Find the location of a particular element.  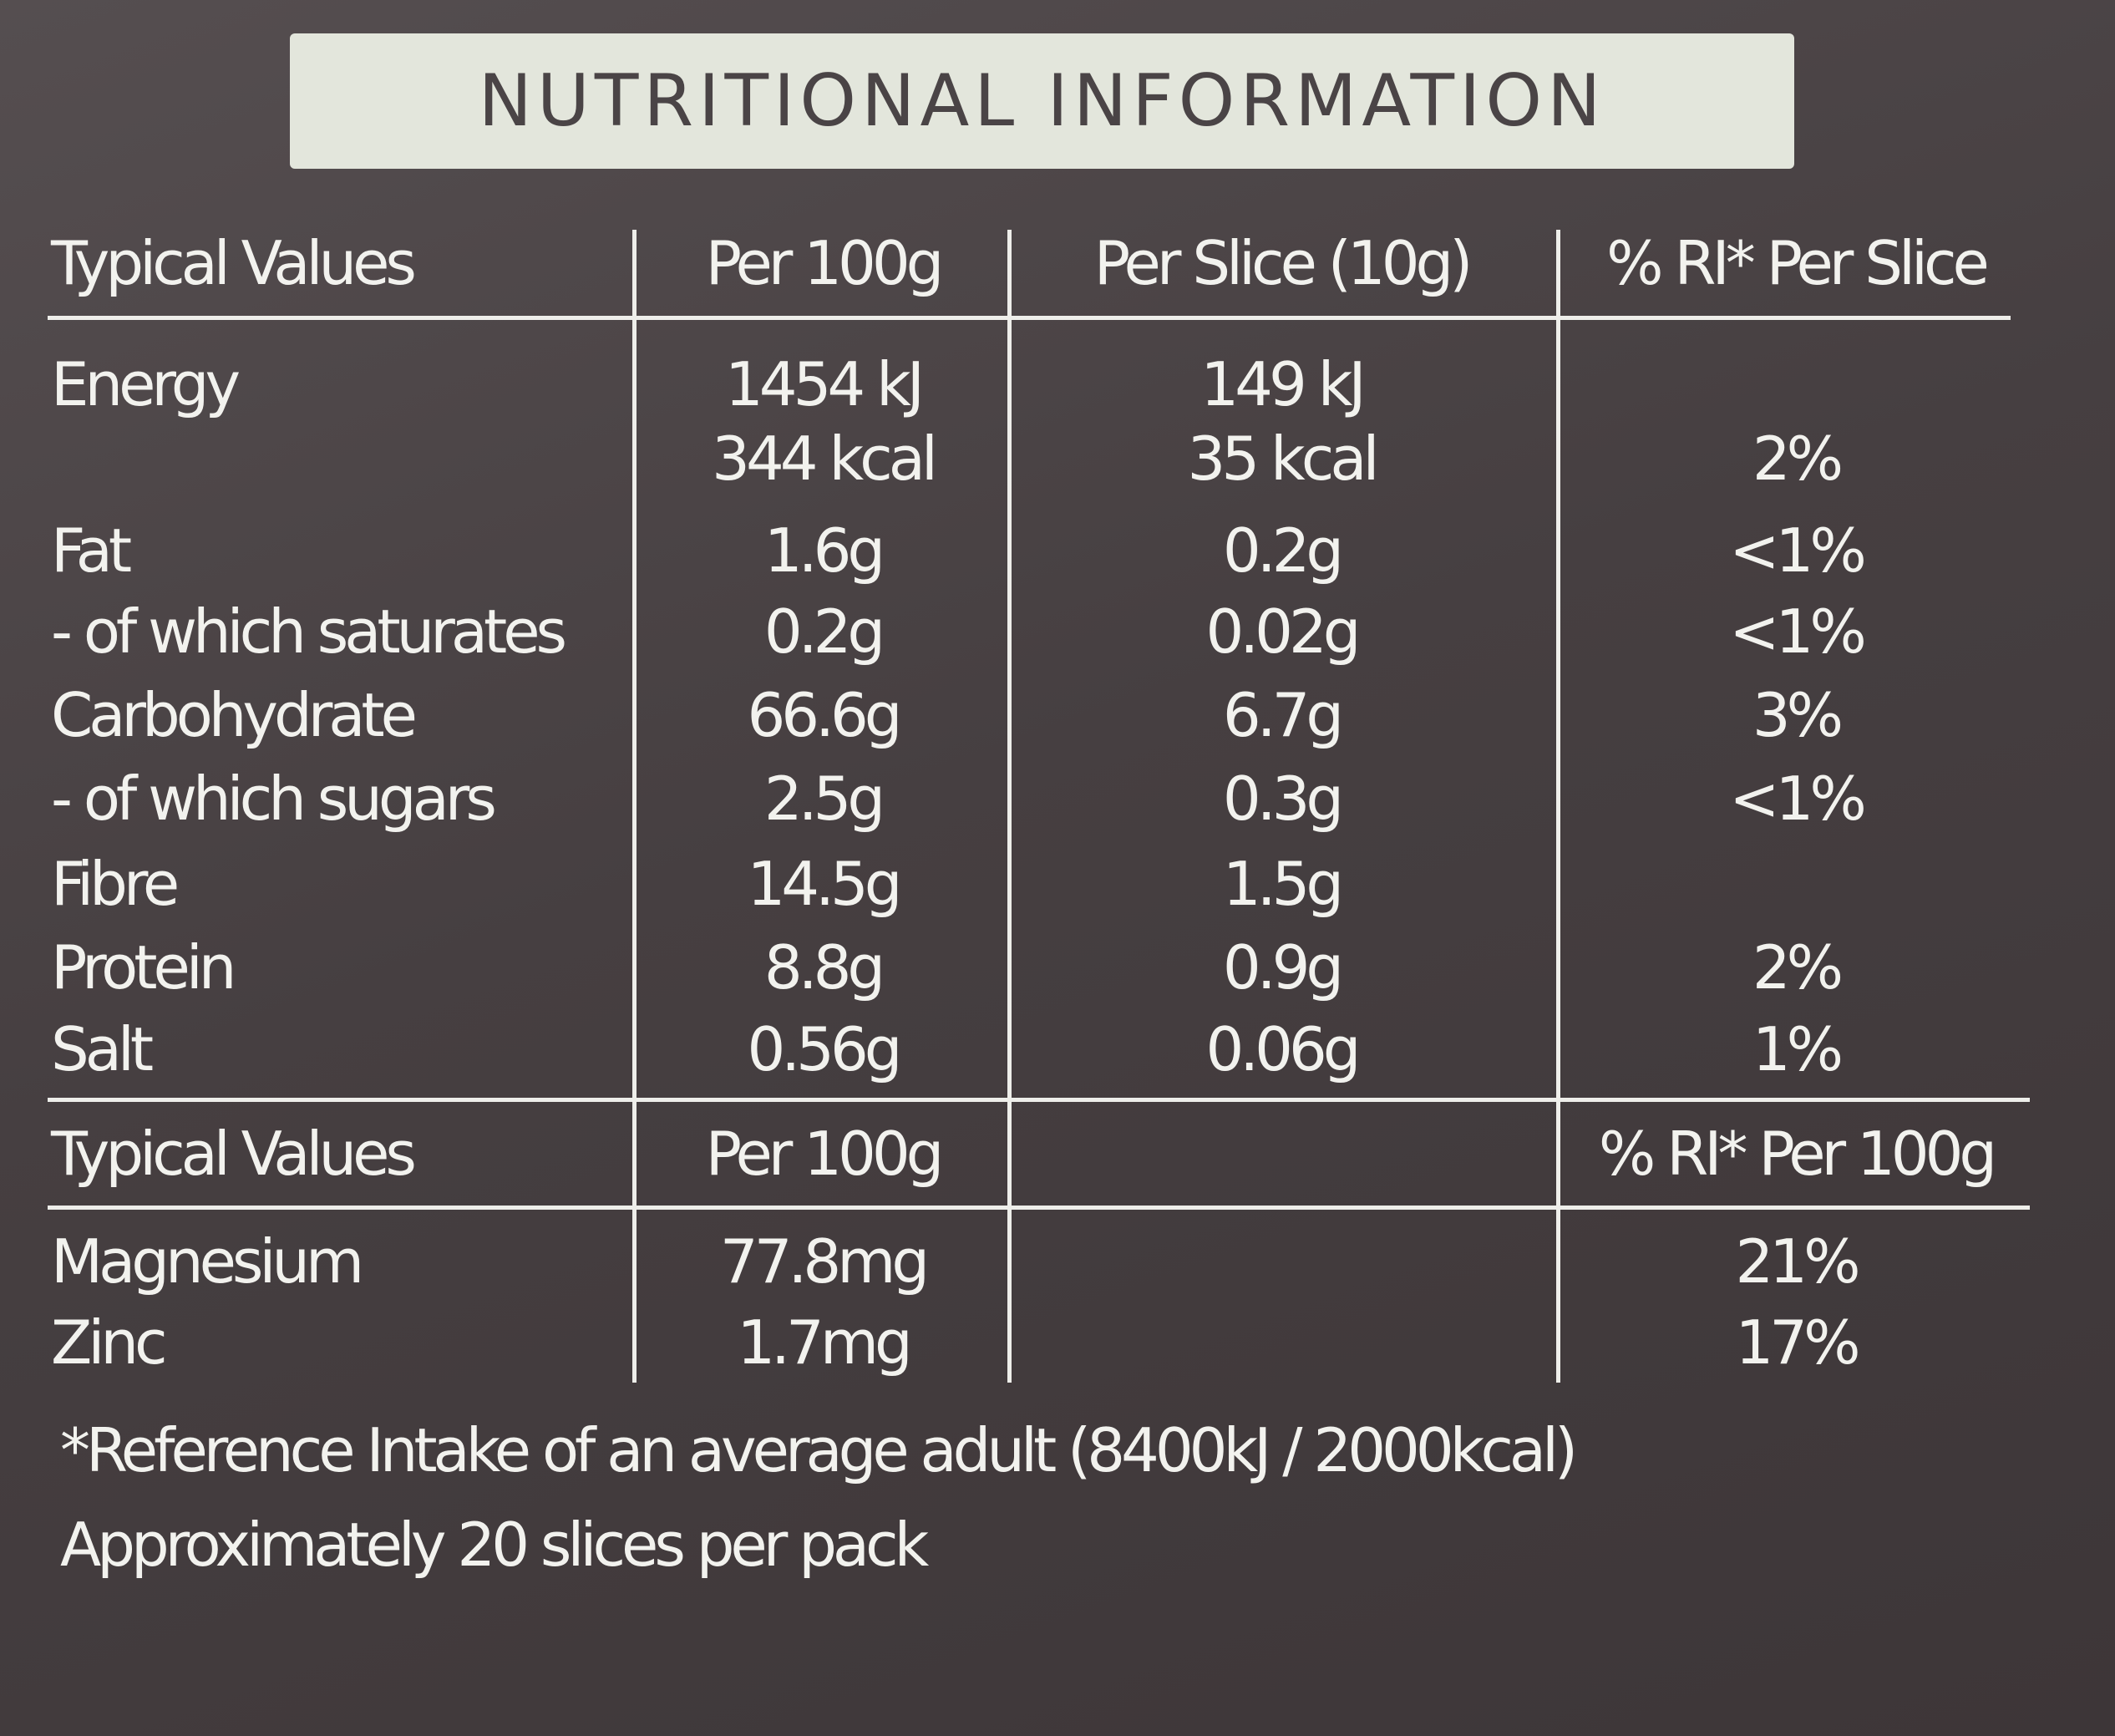

row-label: Zinc is located at coordinates (109, 1342).